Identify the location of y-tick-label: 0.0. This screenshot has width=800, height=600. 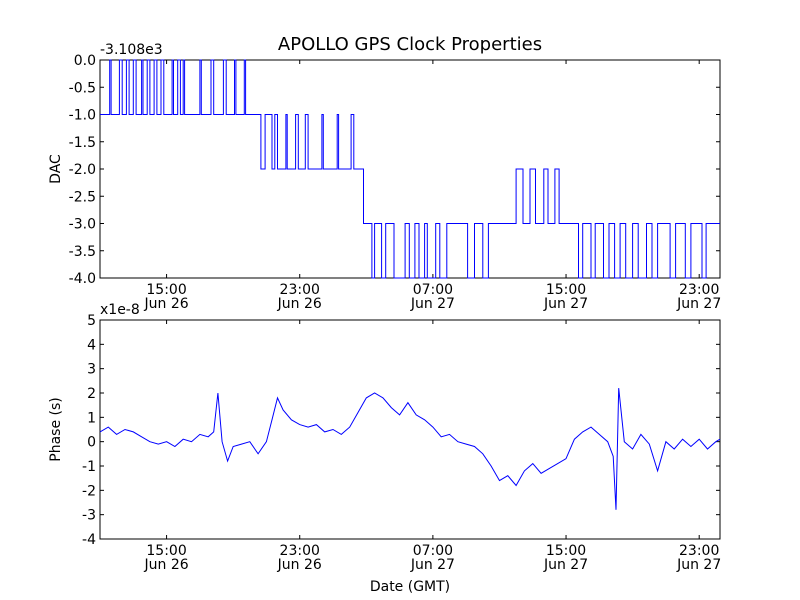
(85, 61).